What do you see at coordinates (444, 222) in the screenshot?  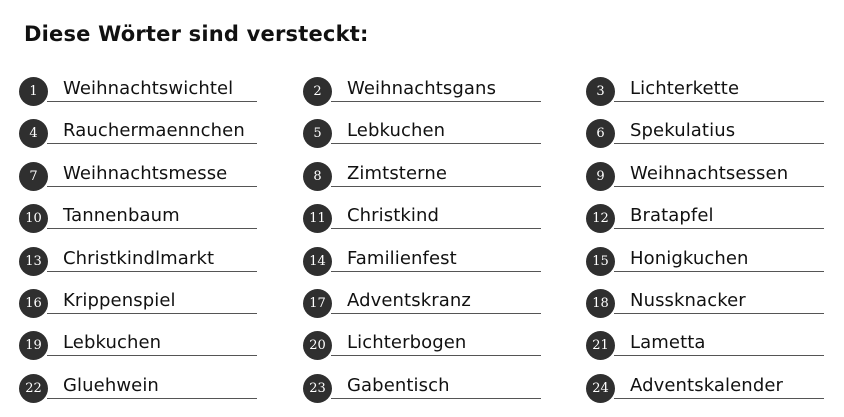 I see `list-item: 11 Christkind` at bounding box center [444, 222].